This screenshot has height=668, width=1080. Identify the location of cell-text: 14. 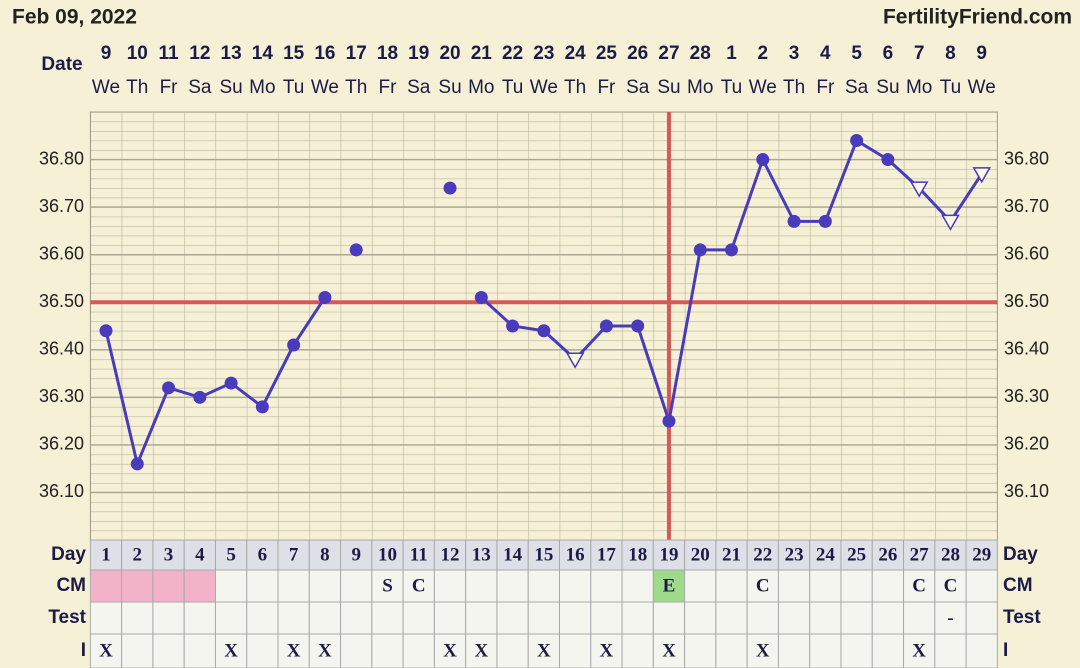
(513, 554).